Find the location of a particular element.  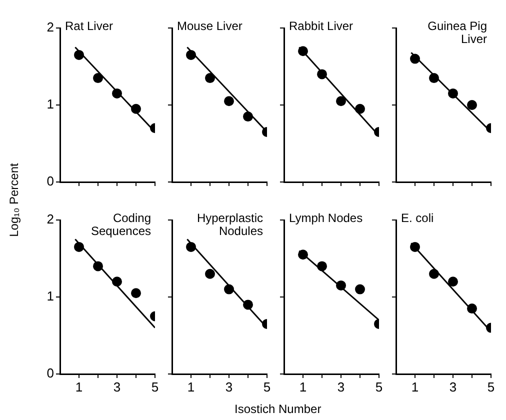

x-axis-title: Isostich Number is located at coordinates (278, 409).